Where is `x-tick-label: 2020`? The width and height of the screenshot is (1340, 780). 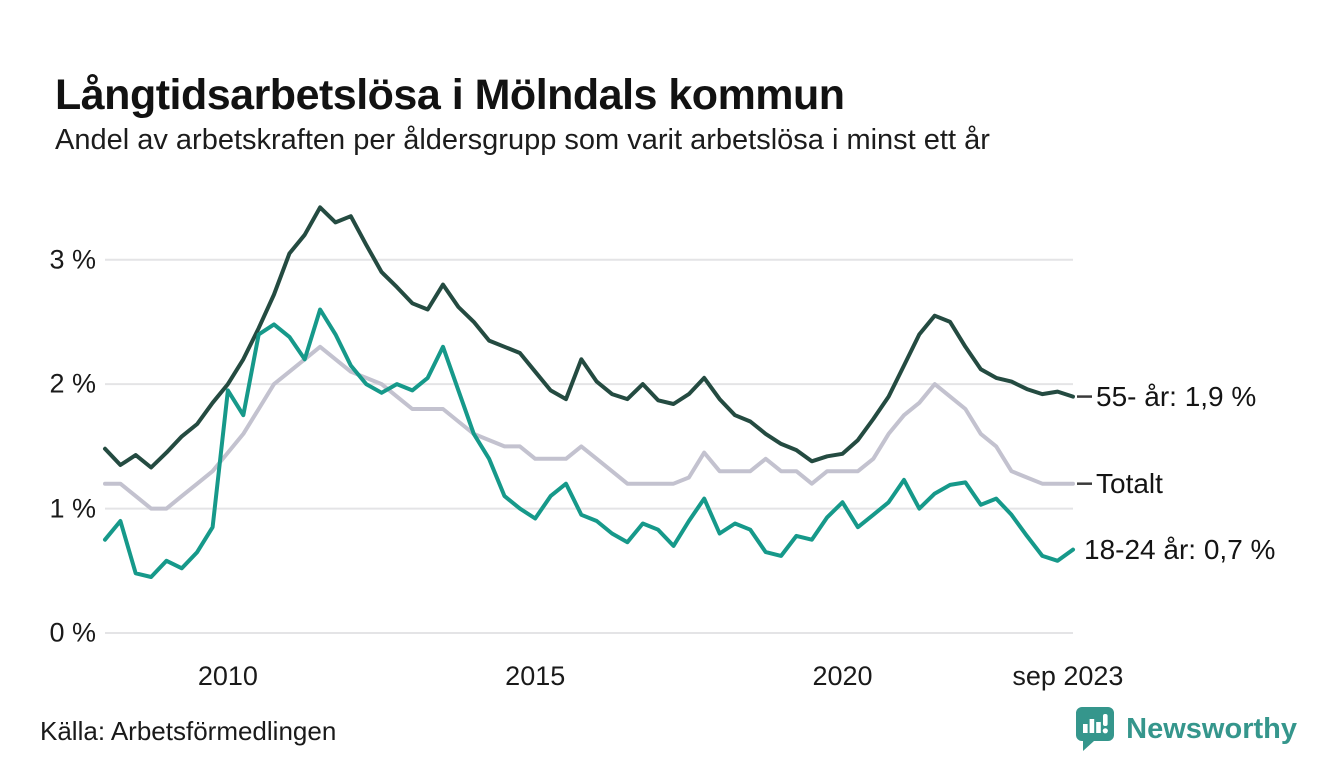 x-tick-label: 2020 is located at coordinates (842, 676).